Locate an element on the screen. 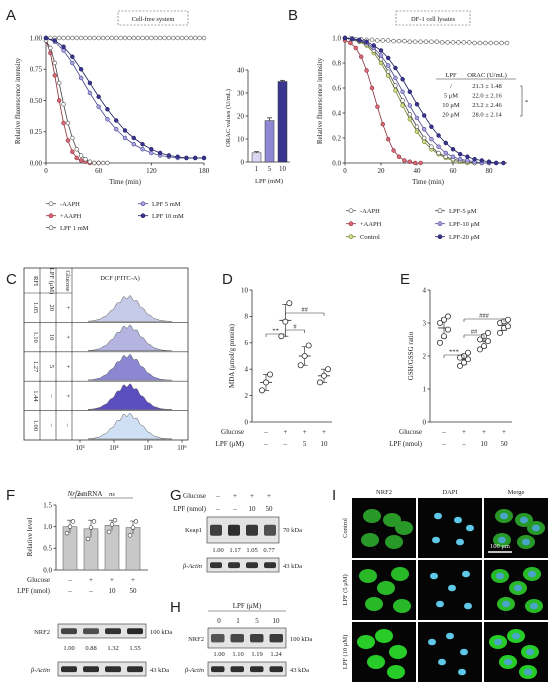 The image size is (554, 693). chart-f-lpf-value: – is located at coordinates (69, 591).